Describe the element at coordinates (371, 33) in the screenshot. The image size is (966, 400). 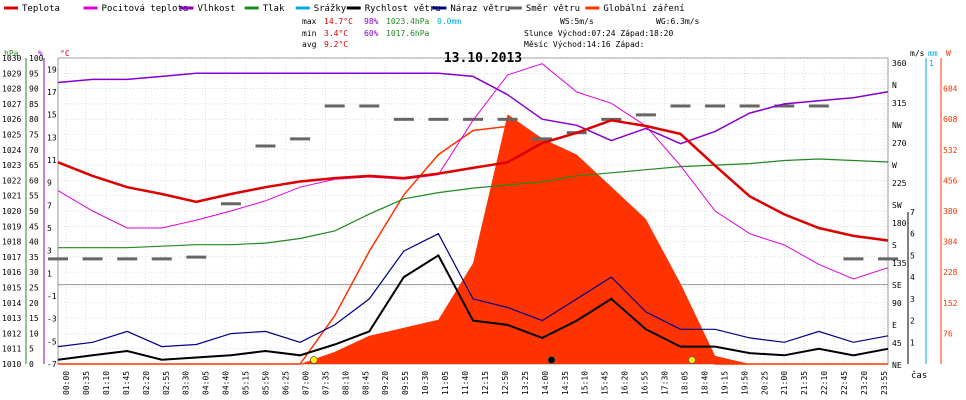
I see `stats-min-hum: 60%` at that location.